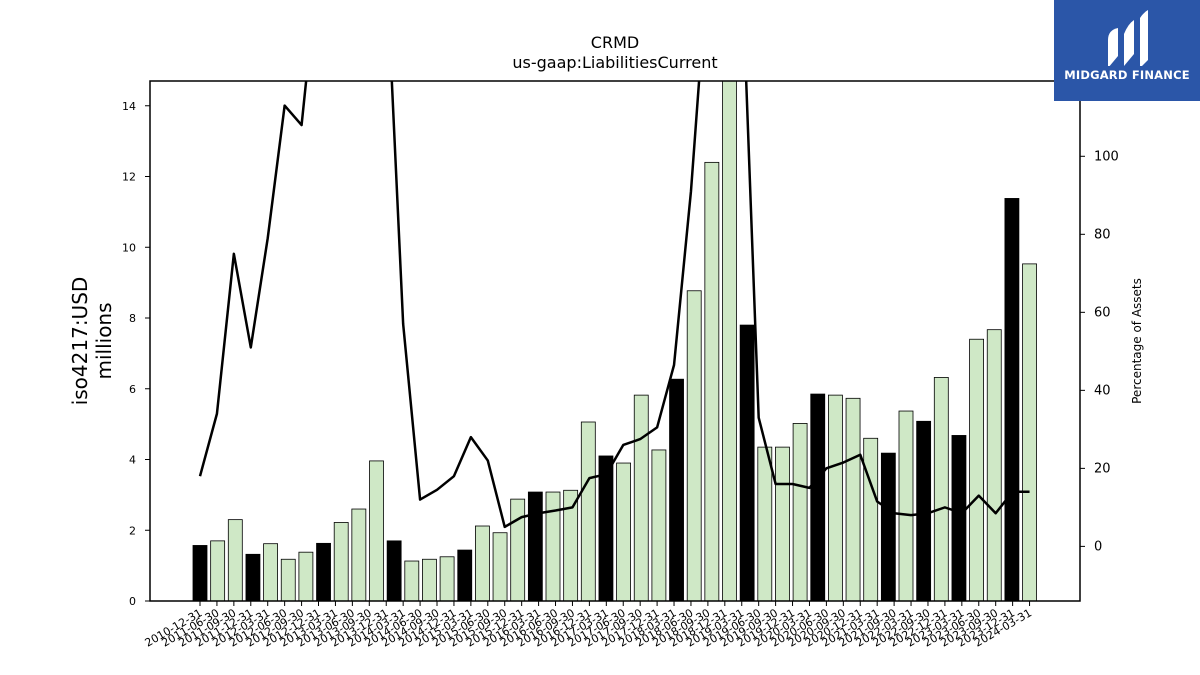 The height and width of the screenshot is (675, 1200). What do you see at coordinates (132, 601) in the screenshot?
I see `y-tick-label-left: 0` at bounding box center [132, 601].